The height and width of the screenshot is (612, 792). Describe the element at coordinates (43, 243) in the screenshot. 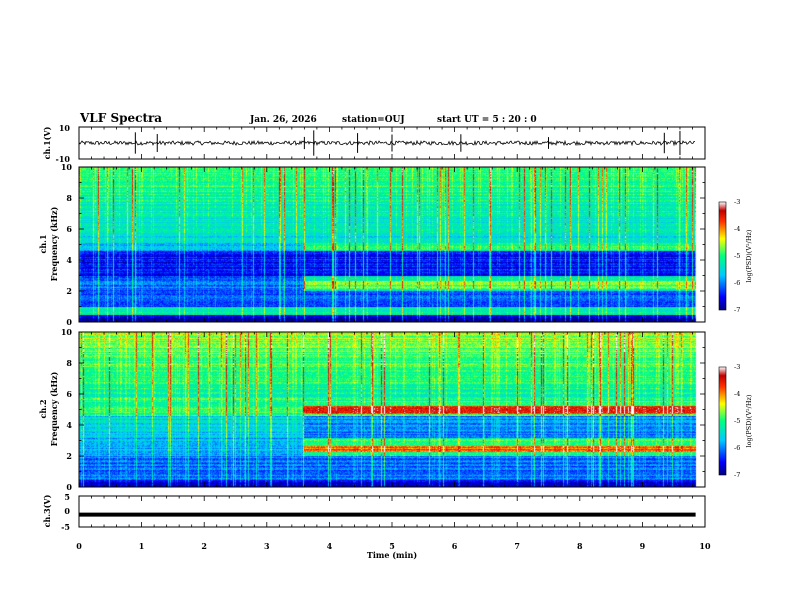

I see `ch1-spectrogram-channel-label: ch.1` at that location.